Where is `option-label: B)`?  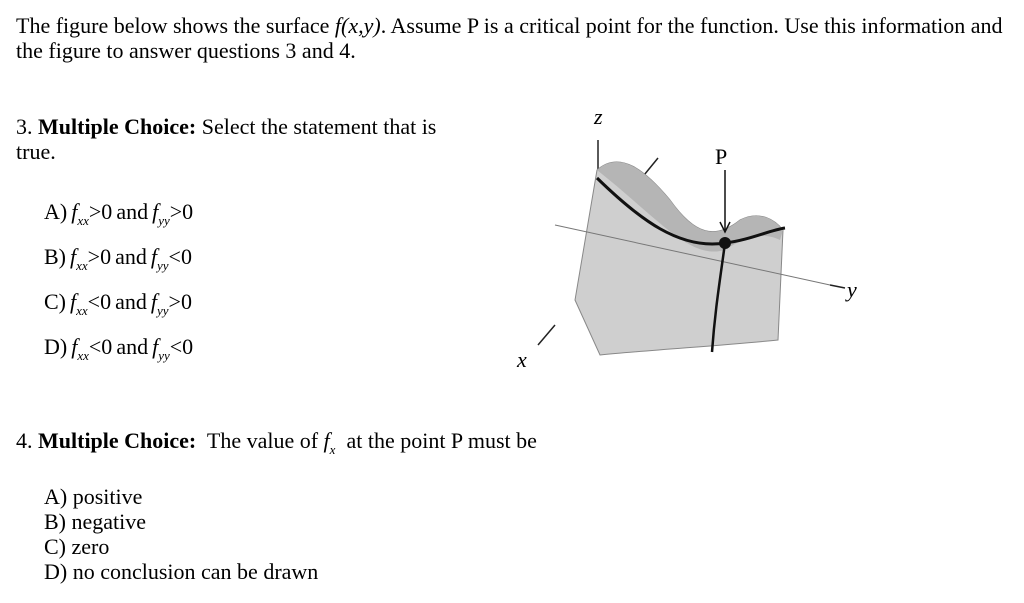
option-label: B) is located at coordinates (55, 256).